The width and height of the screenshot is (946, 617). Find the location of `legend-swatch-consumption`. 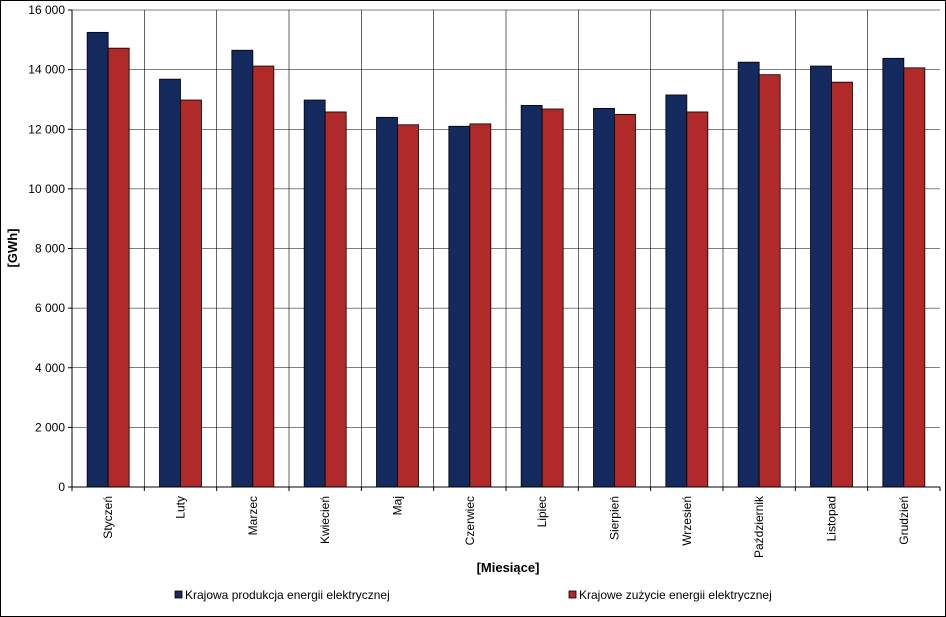

legend-swatch-consumption is located at coordinates (572, 594).